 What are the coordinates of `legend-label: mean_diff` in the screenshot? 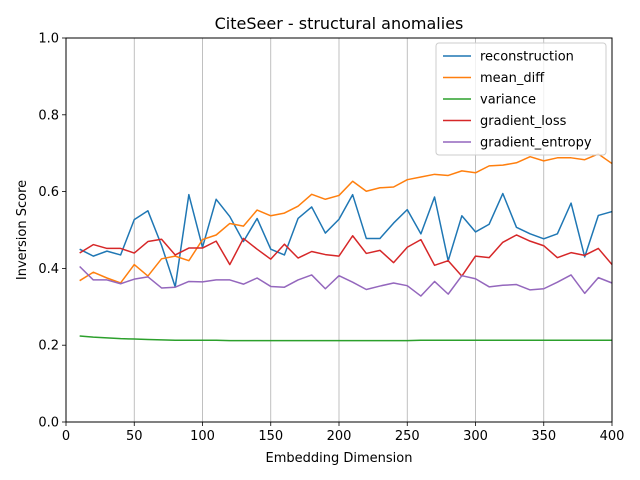 It's located at (512, 78).